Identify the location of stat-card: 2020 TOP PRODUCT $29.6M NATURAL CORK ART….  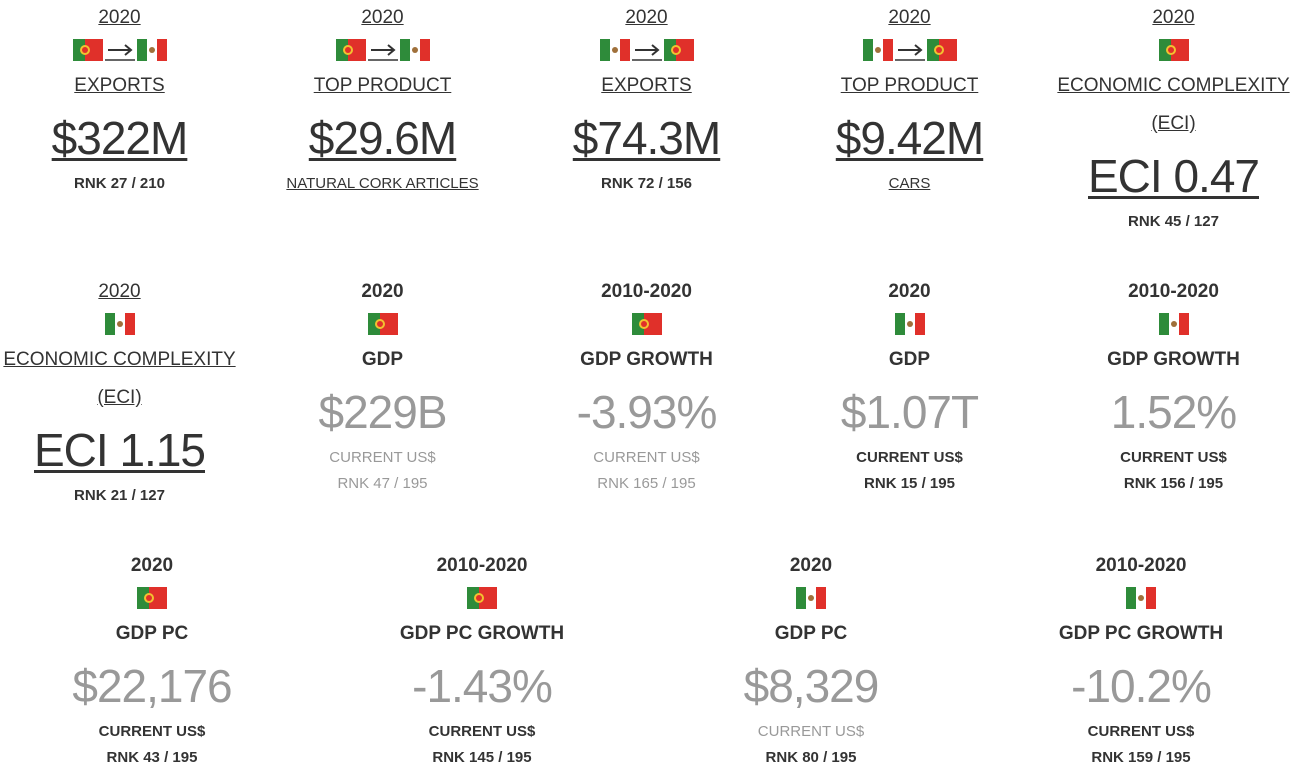
(382, 100).